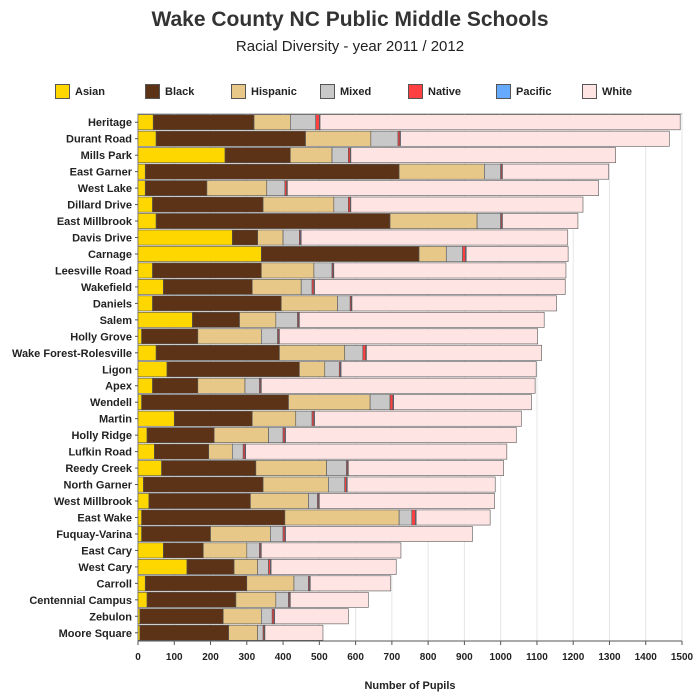 The image size is (700, 700). Describe the element at coordinates (312, 352) in the screenshot. I see `bar-hispanic-wake-forest-rolesville` at that location.